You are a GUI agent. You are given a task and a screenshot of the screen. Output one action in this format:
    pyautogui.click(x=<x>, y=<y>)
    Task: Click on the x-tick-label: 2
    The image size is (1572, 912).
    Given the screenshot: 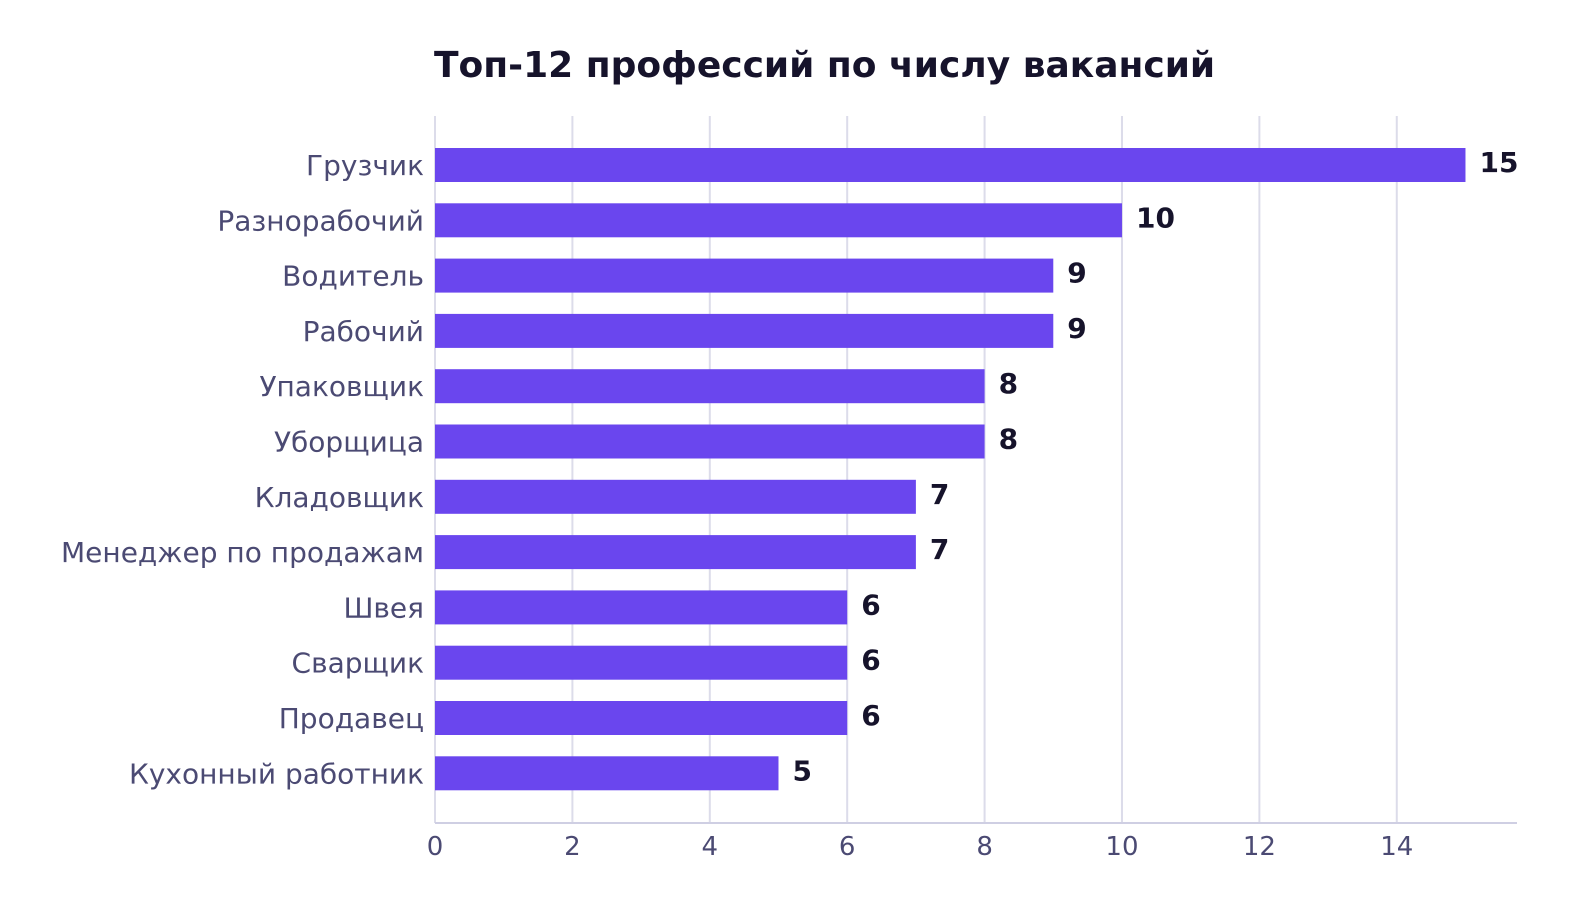 What is the action you would take?
    pyautogui.click(x=572, y=847)
    